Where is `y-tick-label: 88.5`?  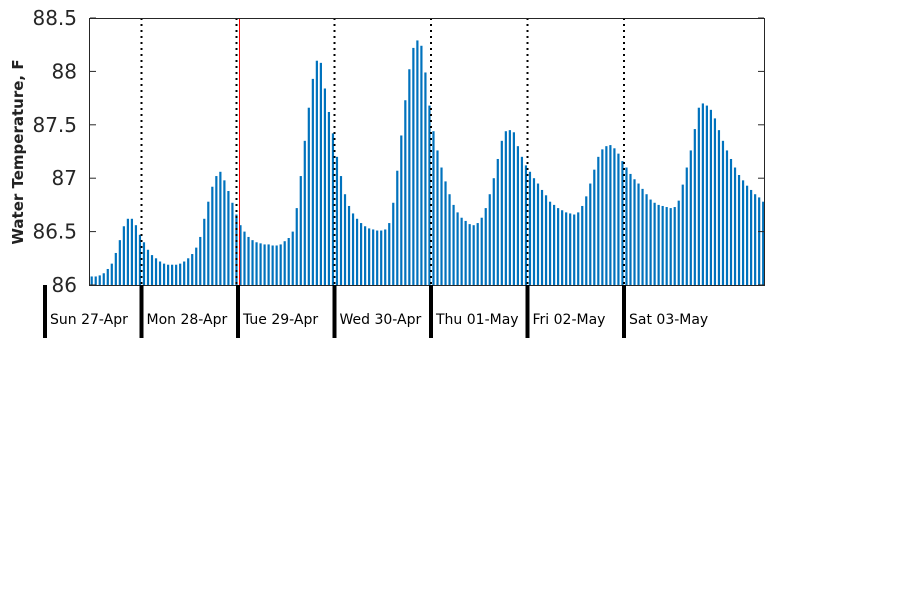
y-tick-label: 88.5 is located at coordinates (54, 18).